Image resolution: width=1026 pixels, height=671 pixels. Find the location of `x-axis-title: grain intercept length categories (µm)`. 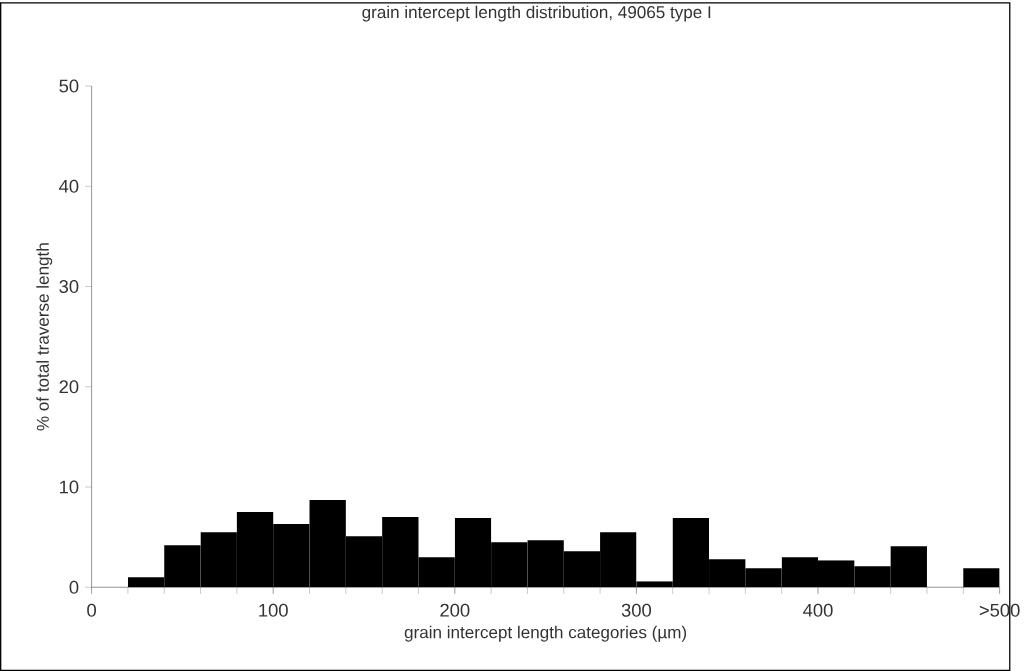

x-axis-title: grain intercept length categories (µm) is located at coordinates (545, 633).